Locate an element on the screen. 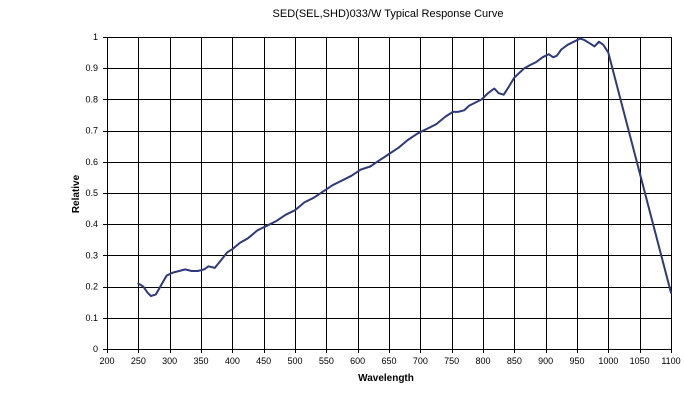 This screenshot has height=402, width=684. y-tick-label: 1 is located at coordinates (95, 37).